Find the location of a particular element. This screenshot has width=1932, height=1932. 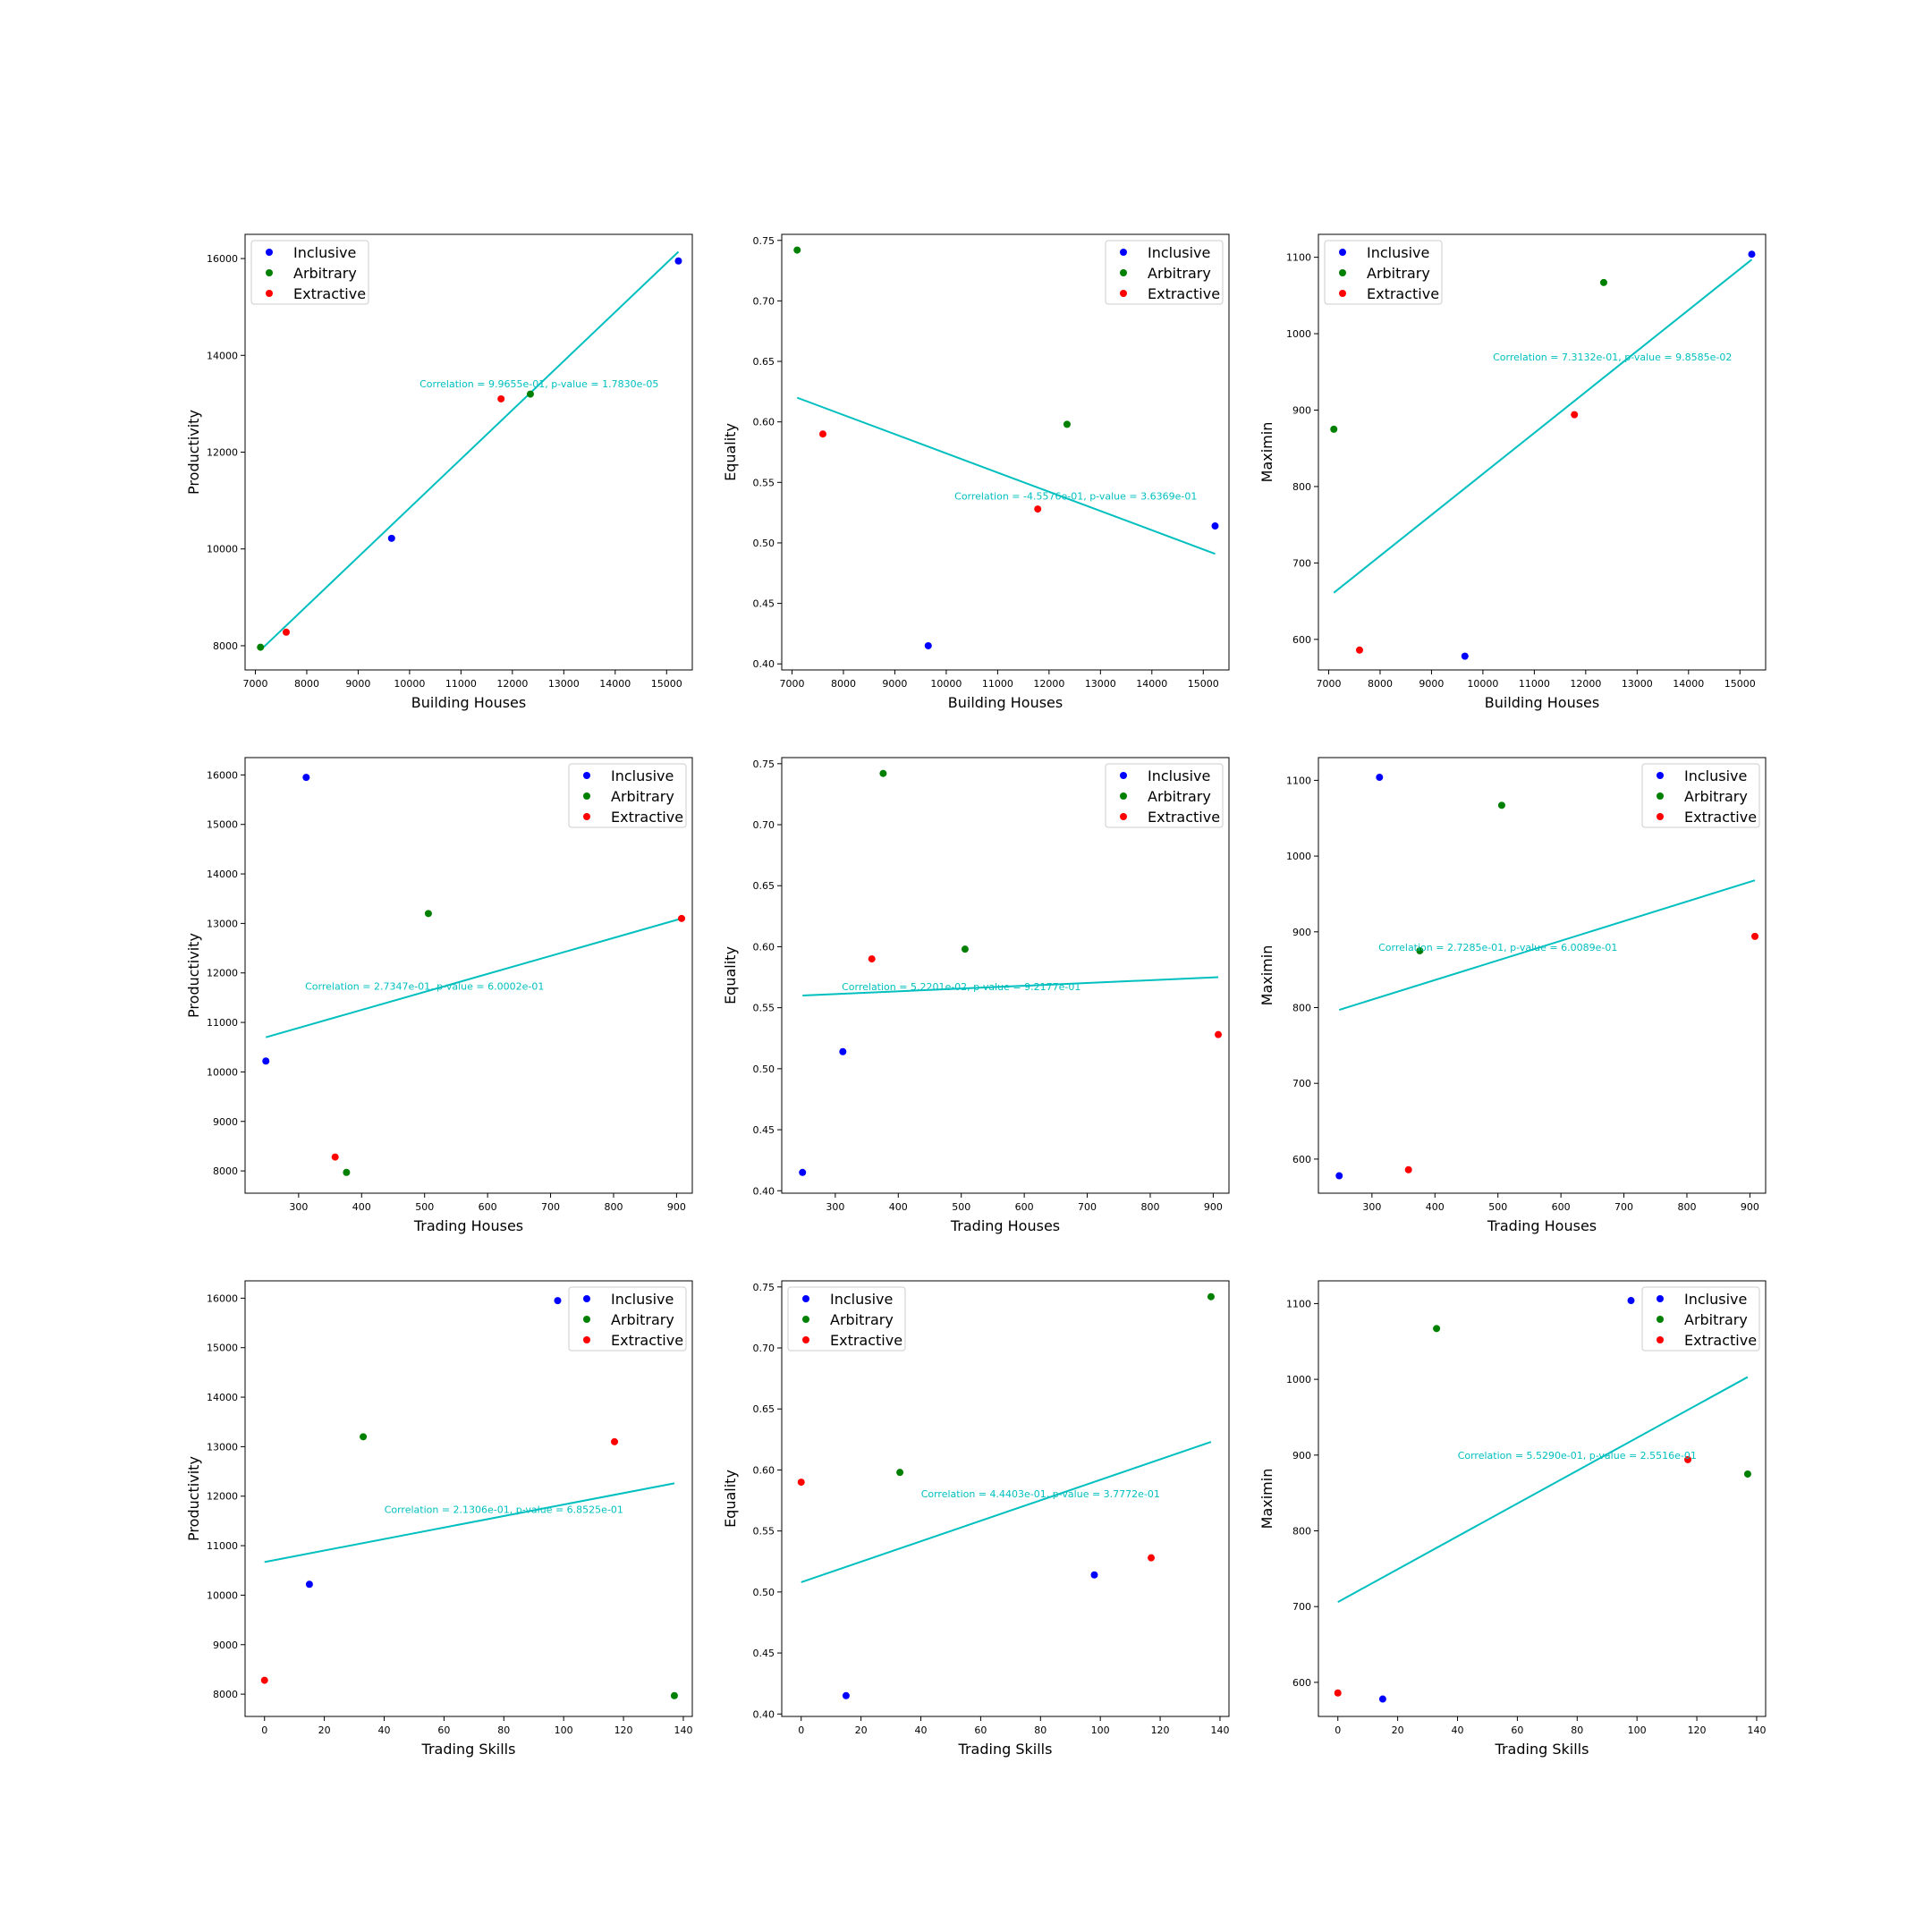

x-tick-label: 400 is located at coordinates (898, 1207).